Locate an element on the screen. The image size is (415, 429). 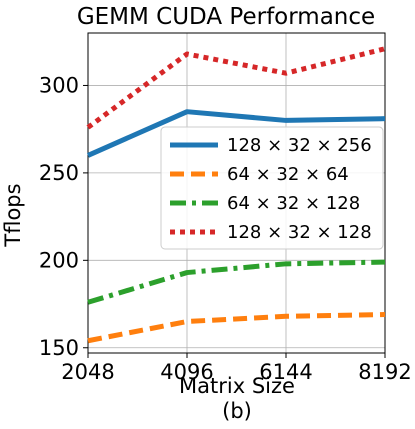
legend-label: 128 × 32 × 128 is located at coordinates (299, 232).